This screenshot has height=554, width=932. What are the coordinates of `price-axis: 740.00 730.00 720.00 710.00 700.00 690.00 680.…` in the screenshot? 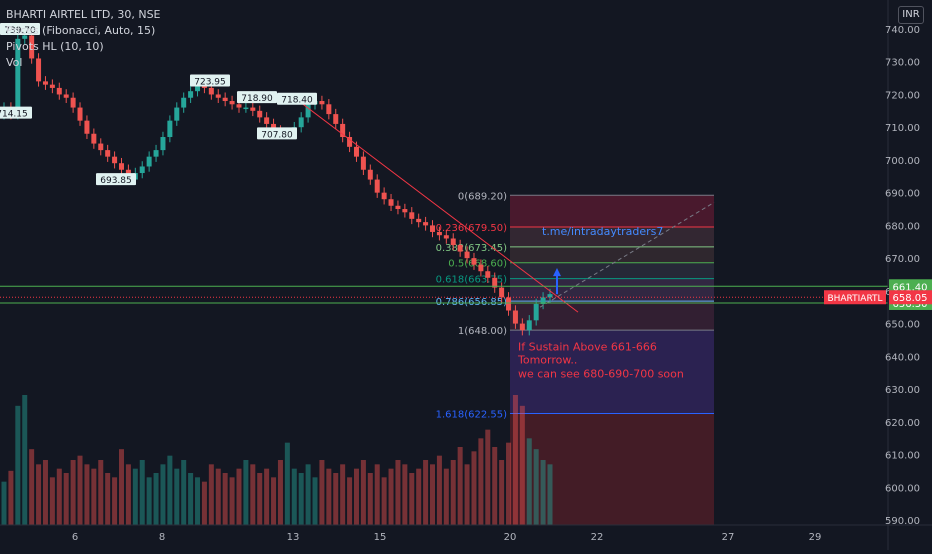 It's located at (902, 276).